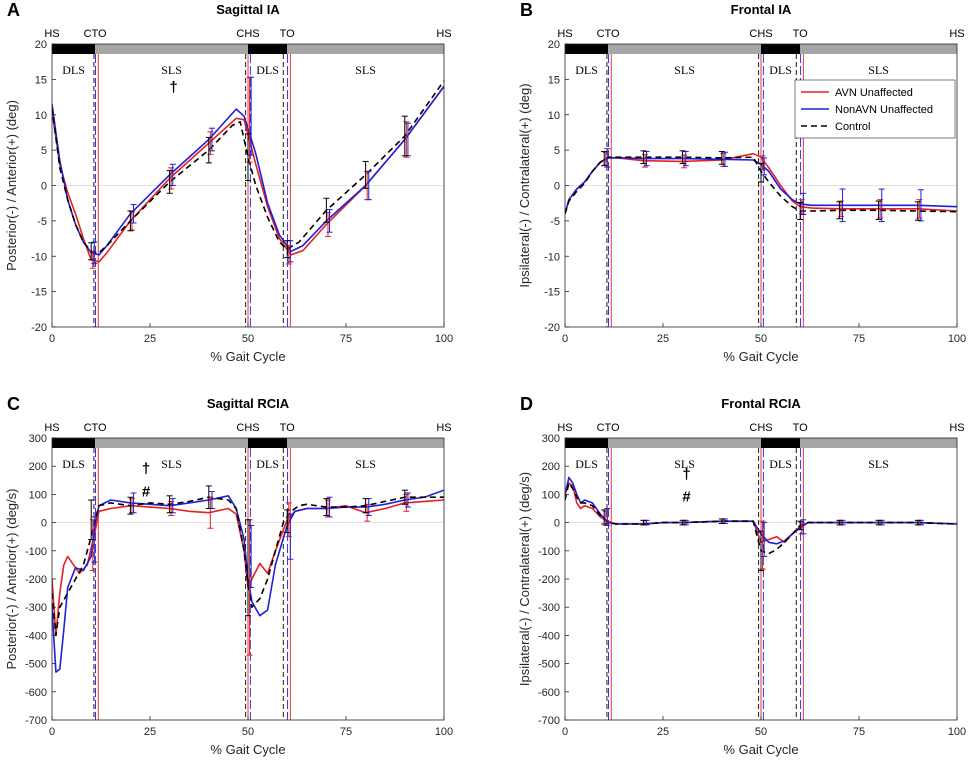 Image resolution: width=969 pixels, height=767 pixels. Describe the element at coordinates (36, 721) in the screenshot. I see `y-tick-label: -700` at that location.